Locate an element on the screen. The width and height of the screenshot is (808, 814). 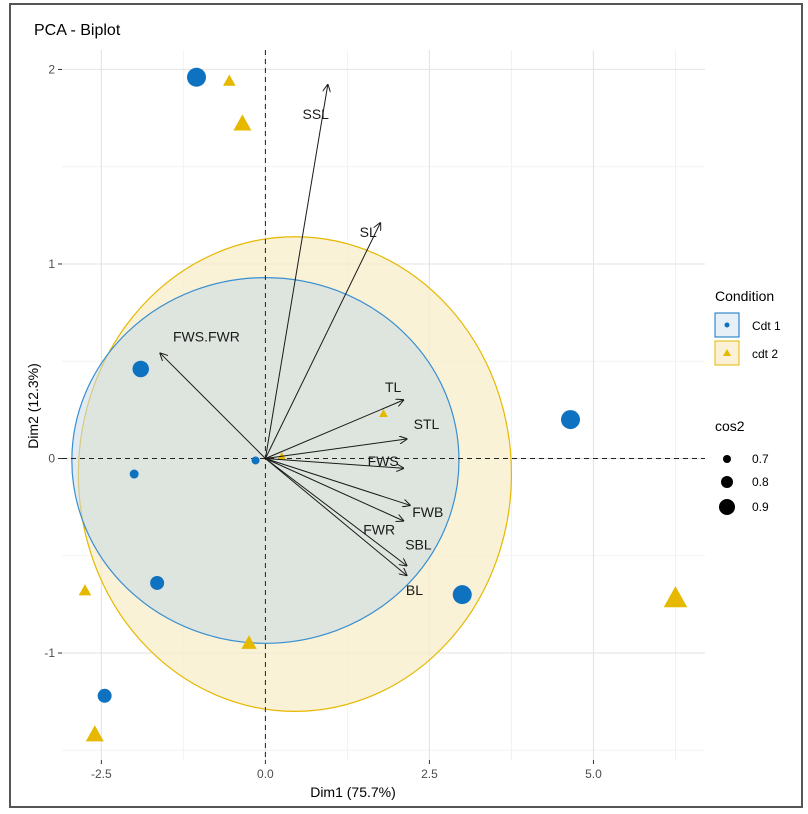
variable-label: SL is located at coordinates (368, 232).